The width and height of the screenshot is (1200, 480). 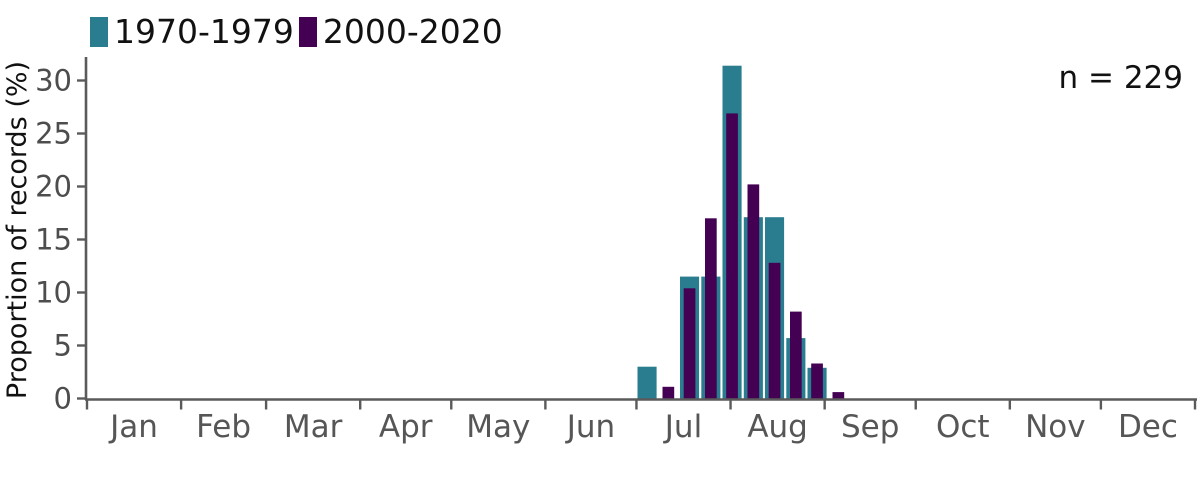 I want to click on y-tick-label-25: 25, so click(x=53, y=134).